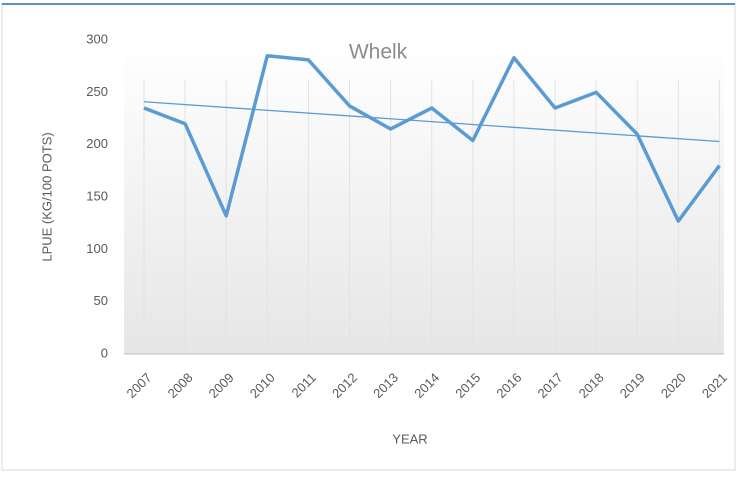 This screenshot has height=477, width=738. I want to click on y-tick-label: 100, so click(97, 248).